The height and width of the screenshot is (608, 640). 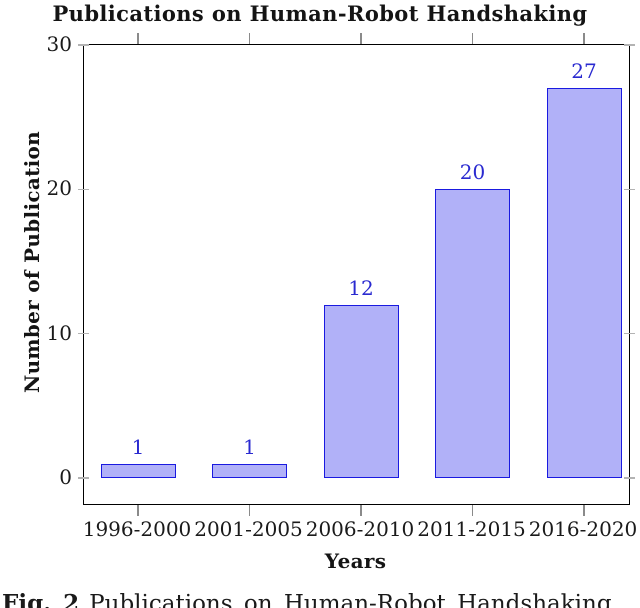 I want to click on bar-value-label: 12, so click(x=361, y=287).